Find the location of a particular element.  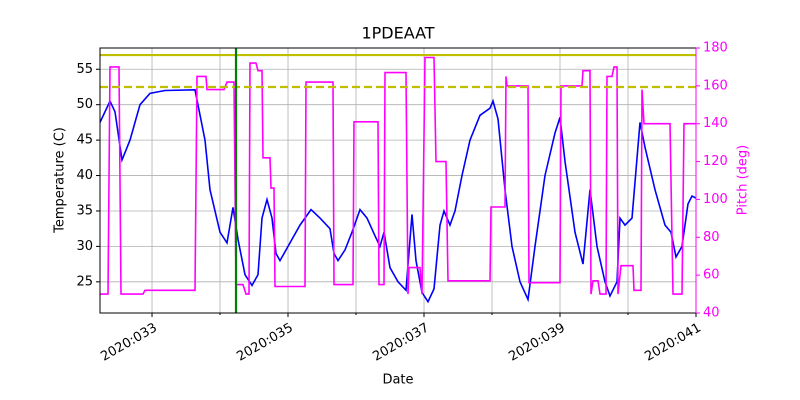

y-tick-label: 30 is located at coordinates (84, 246).